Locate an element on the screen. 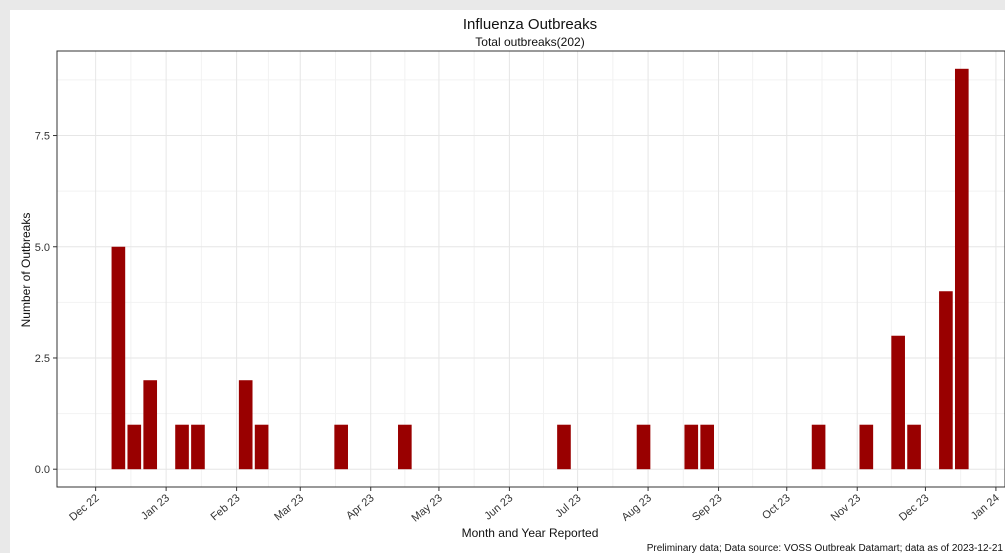 The image size is (1005, 553). x-tick-label: Jan 23 is located at coordinates (155, 507).